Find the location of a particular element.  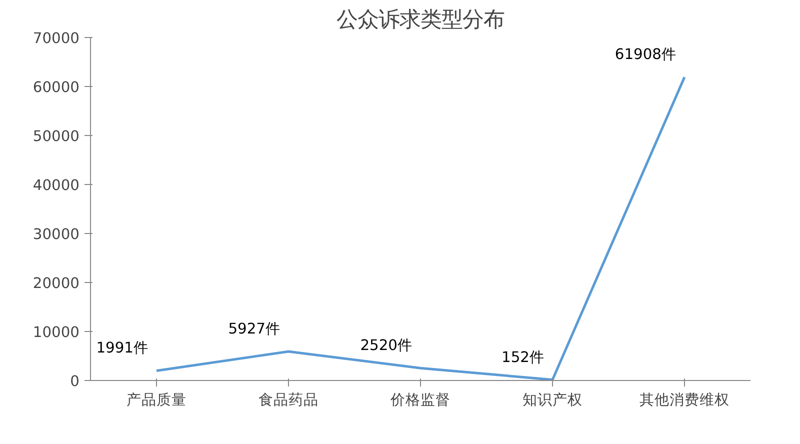

y-tick-label: 0 is located at coordinates (75, 381).